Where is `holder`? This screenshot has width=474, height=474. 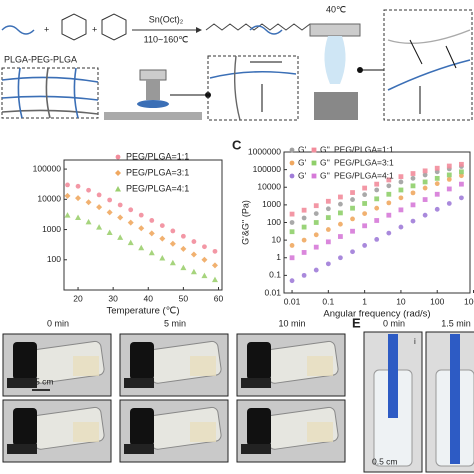
holder is located at coordinates (139, 383).